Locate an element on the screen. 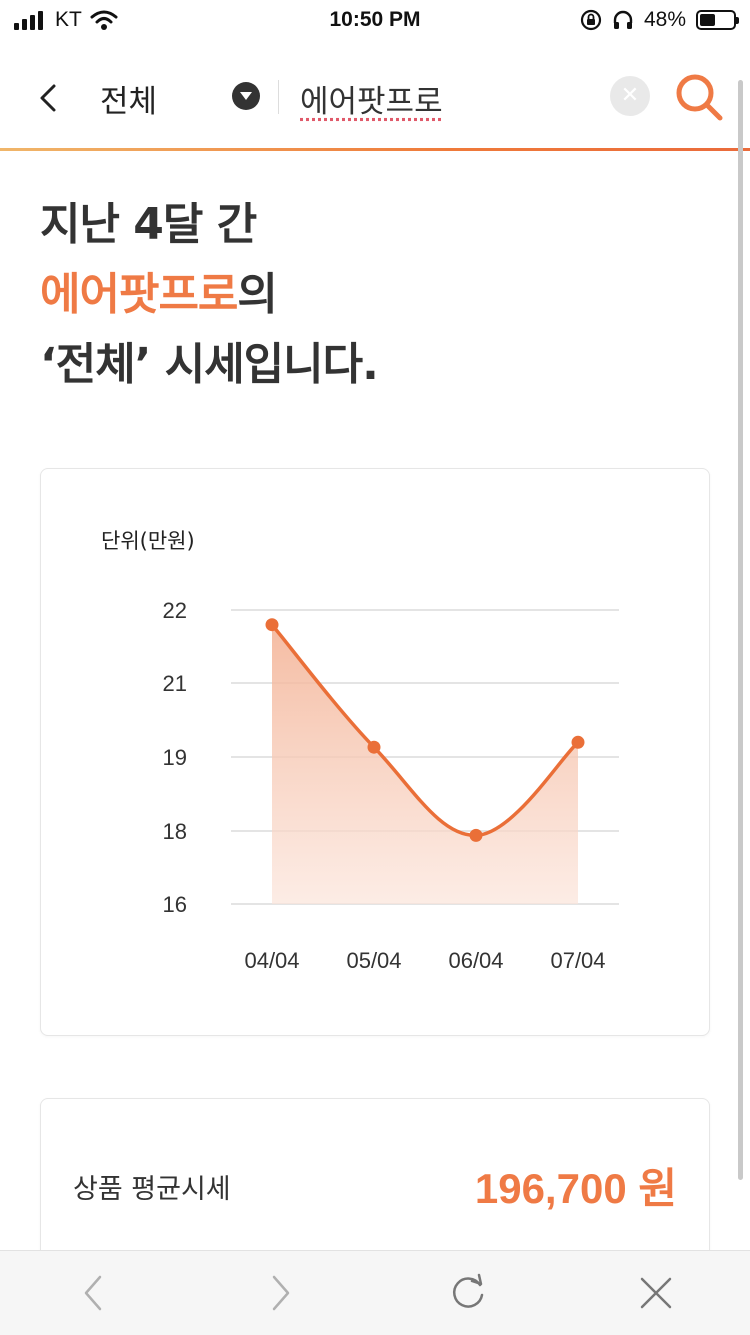 Image resolution: width=750 pixels, height=1335 pixels. x-tick-label: 04/04 is located at coordinates (271, 960).